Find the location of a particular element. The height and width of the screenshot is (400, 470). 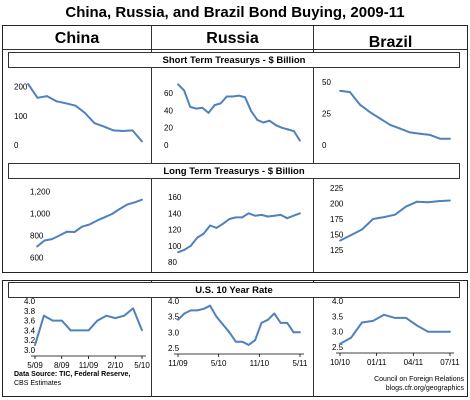

china-u-s-10-year-rate-xtick-label: 11/09 is located at coordinates (89, 365).